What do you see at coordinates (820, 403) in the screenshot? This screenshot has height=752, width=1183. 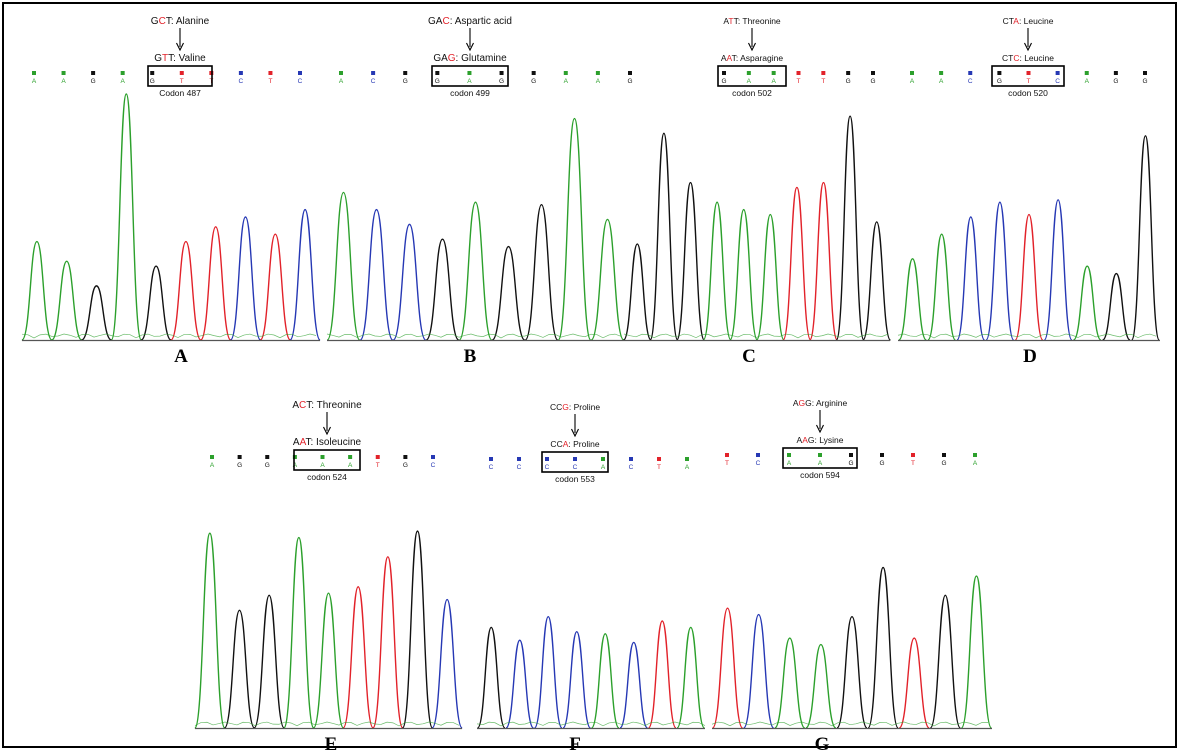 I see `from-codon-annotation: AGG: Arginine` at bounding box center [820, 403].